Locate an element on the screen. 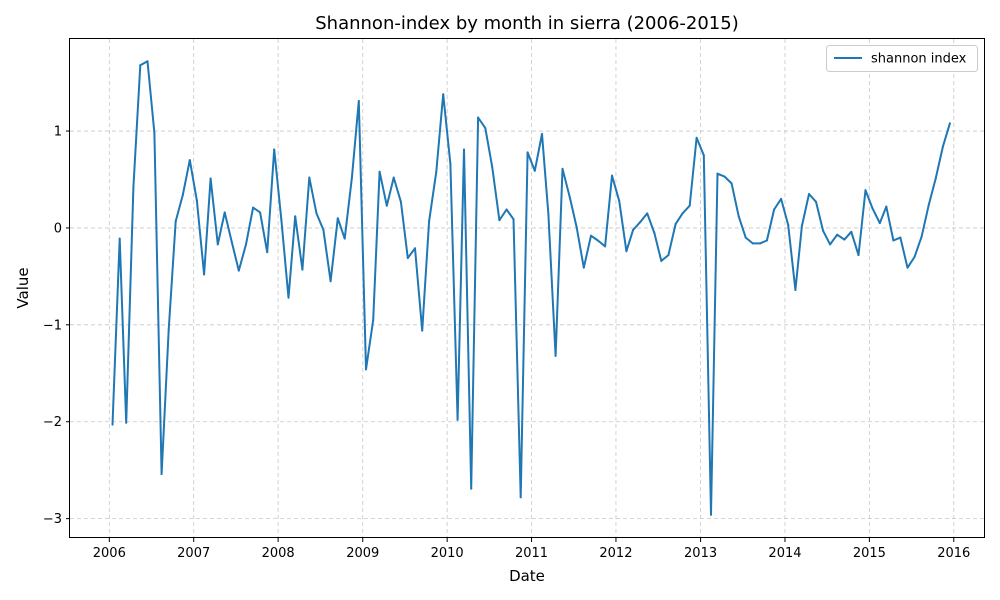 The width and height of the screenshot is (1000, 600). x-tick-label: 2007 is located at coordinates (193, 553).